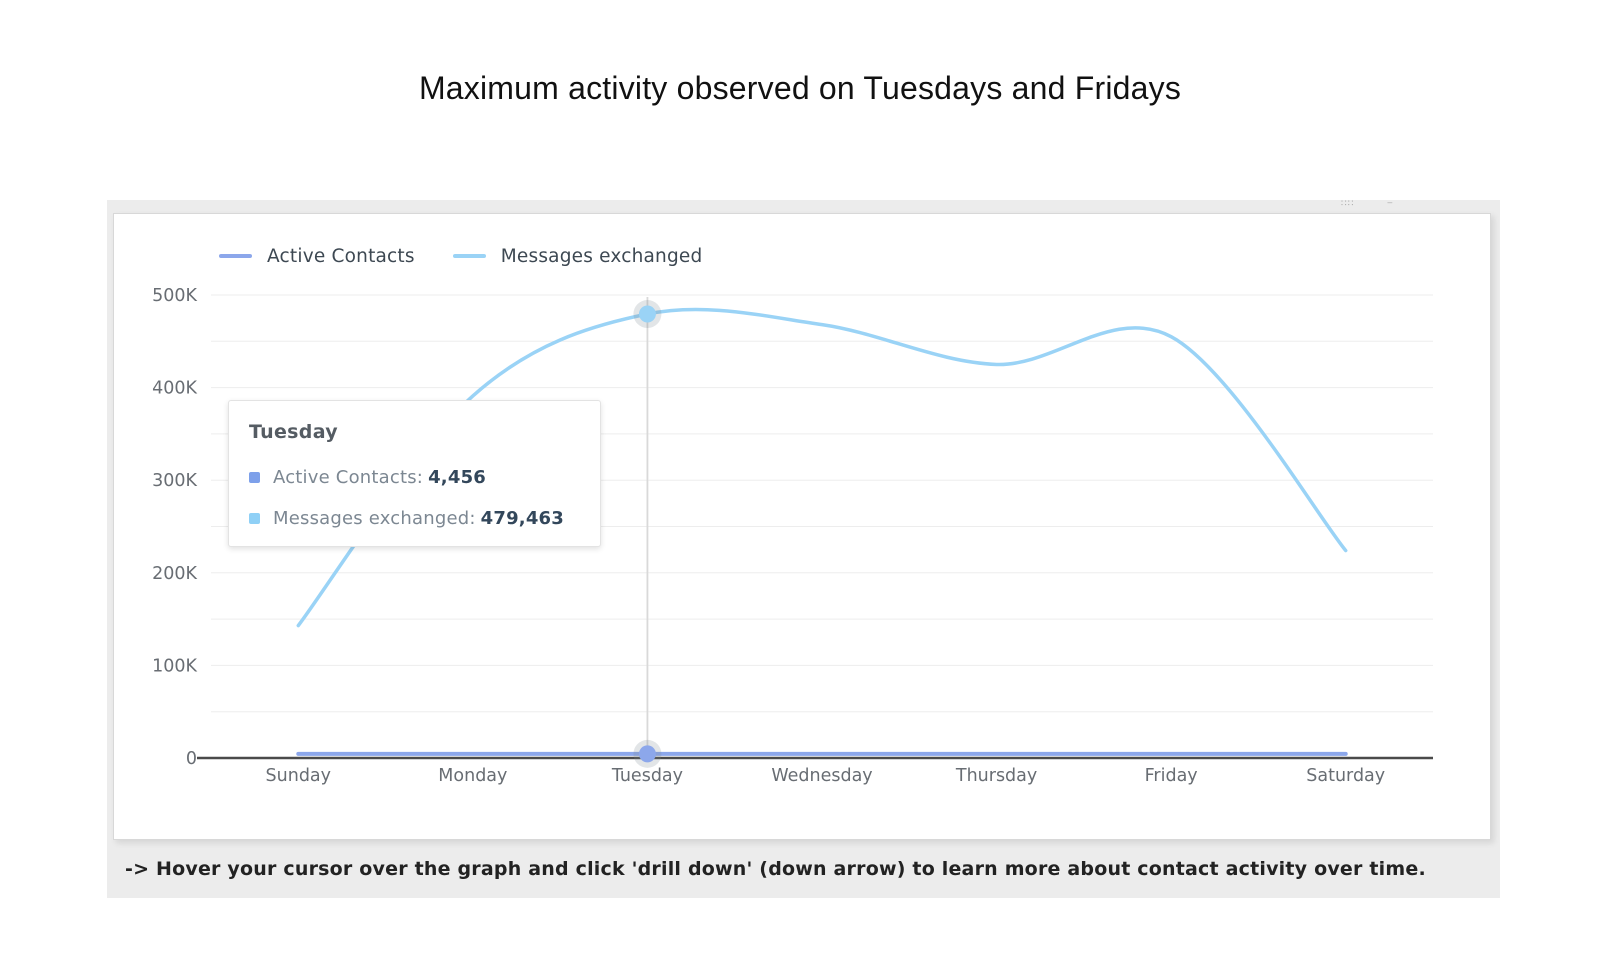 The width and height of the screenshot is (1600, 971). I want to click on tooltip-label: Messages exchanged:, so click(374, 518).